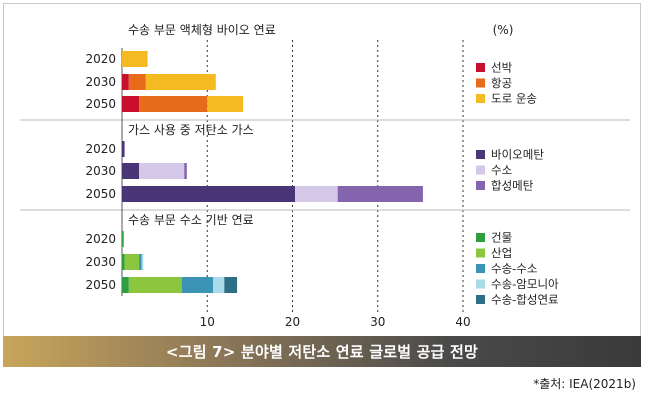  I want to click on bar-segment-수송-수소-2030, so click(140, 262).